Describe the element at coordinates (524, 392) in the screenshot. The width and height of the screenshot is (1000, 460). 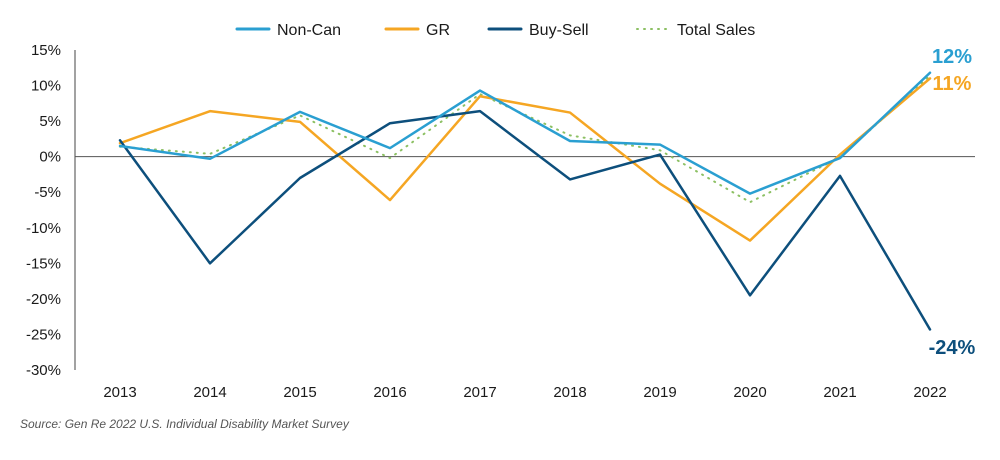
I see `x-axis-ticks: 2013 2014 2015 2016 2017 2018 2019 2020 2021 2022` at that location.